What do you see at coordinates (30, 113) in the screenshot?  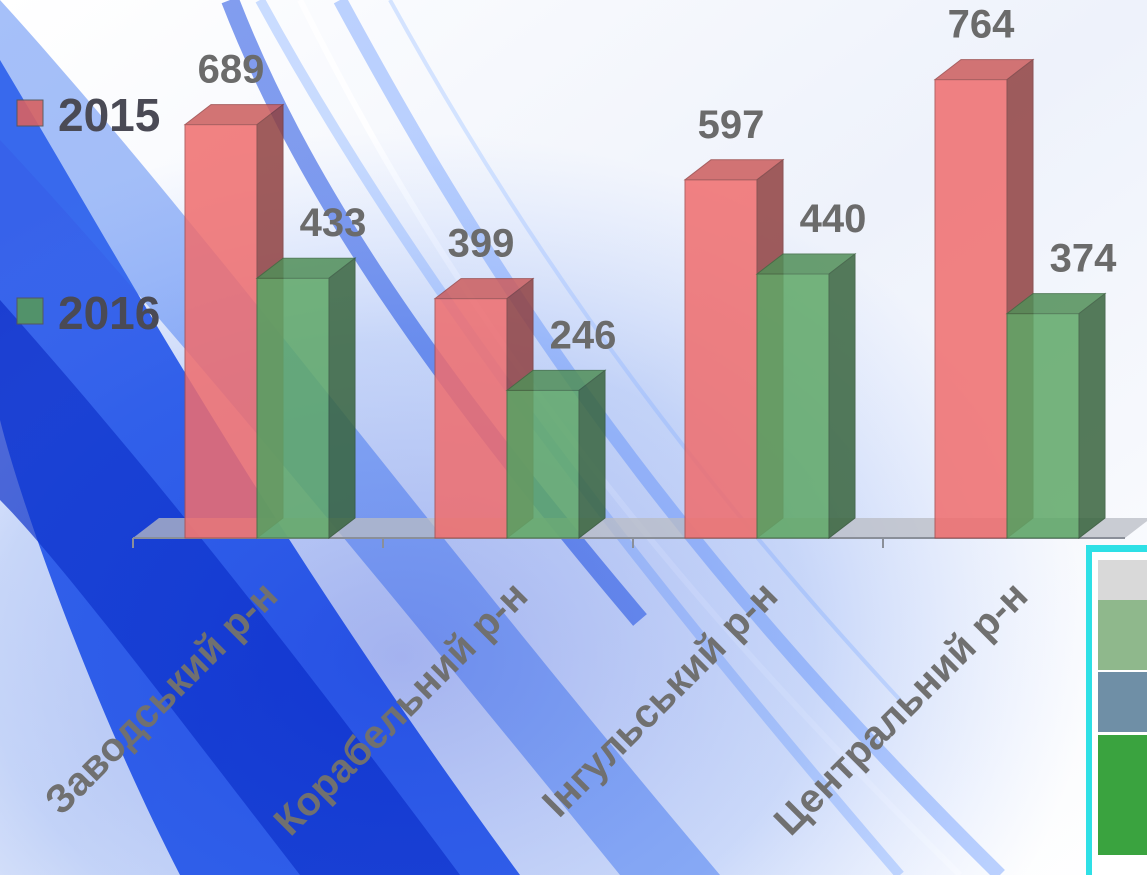 I see `legend-swatch-2015` at bounding box center [30, 113].